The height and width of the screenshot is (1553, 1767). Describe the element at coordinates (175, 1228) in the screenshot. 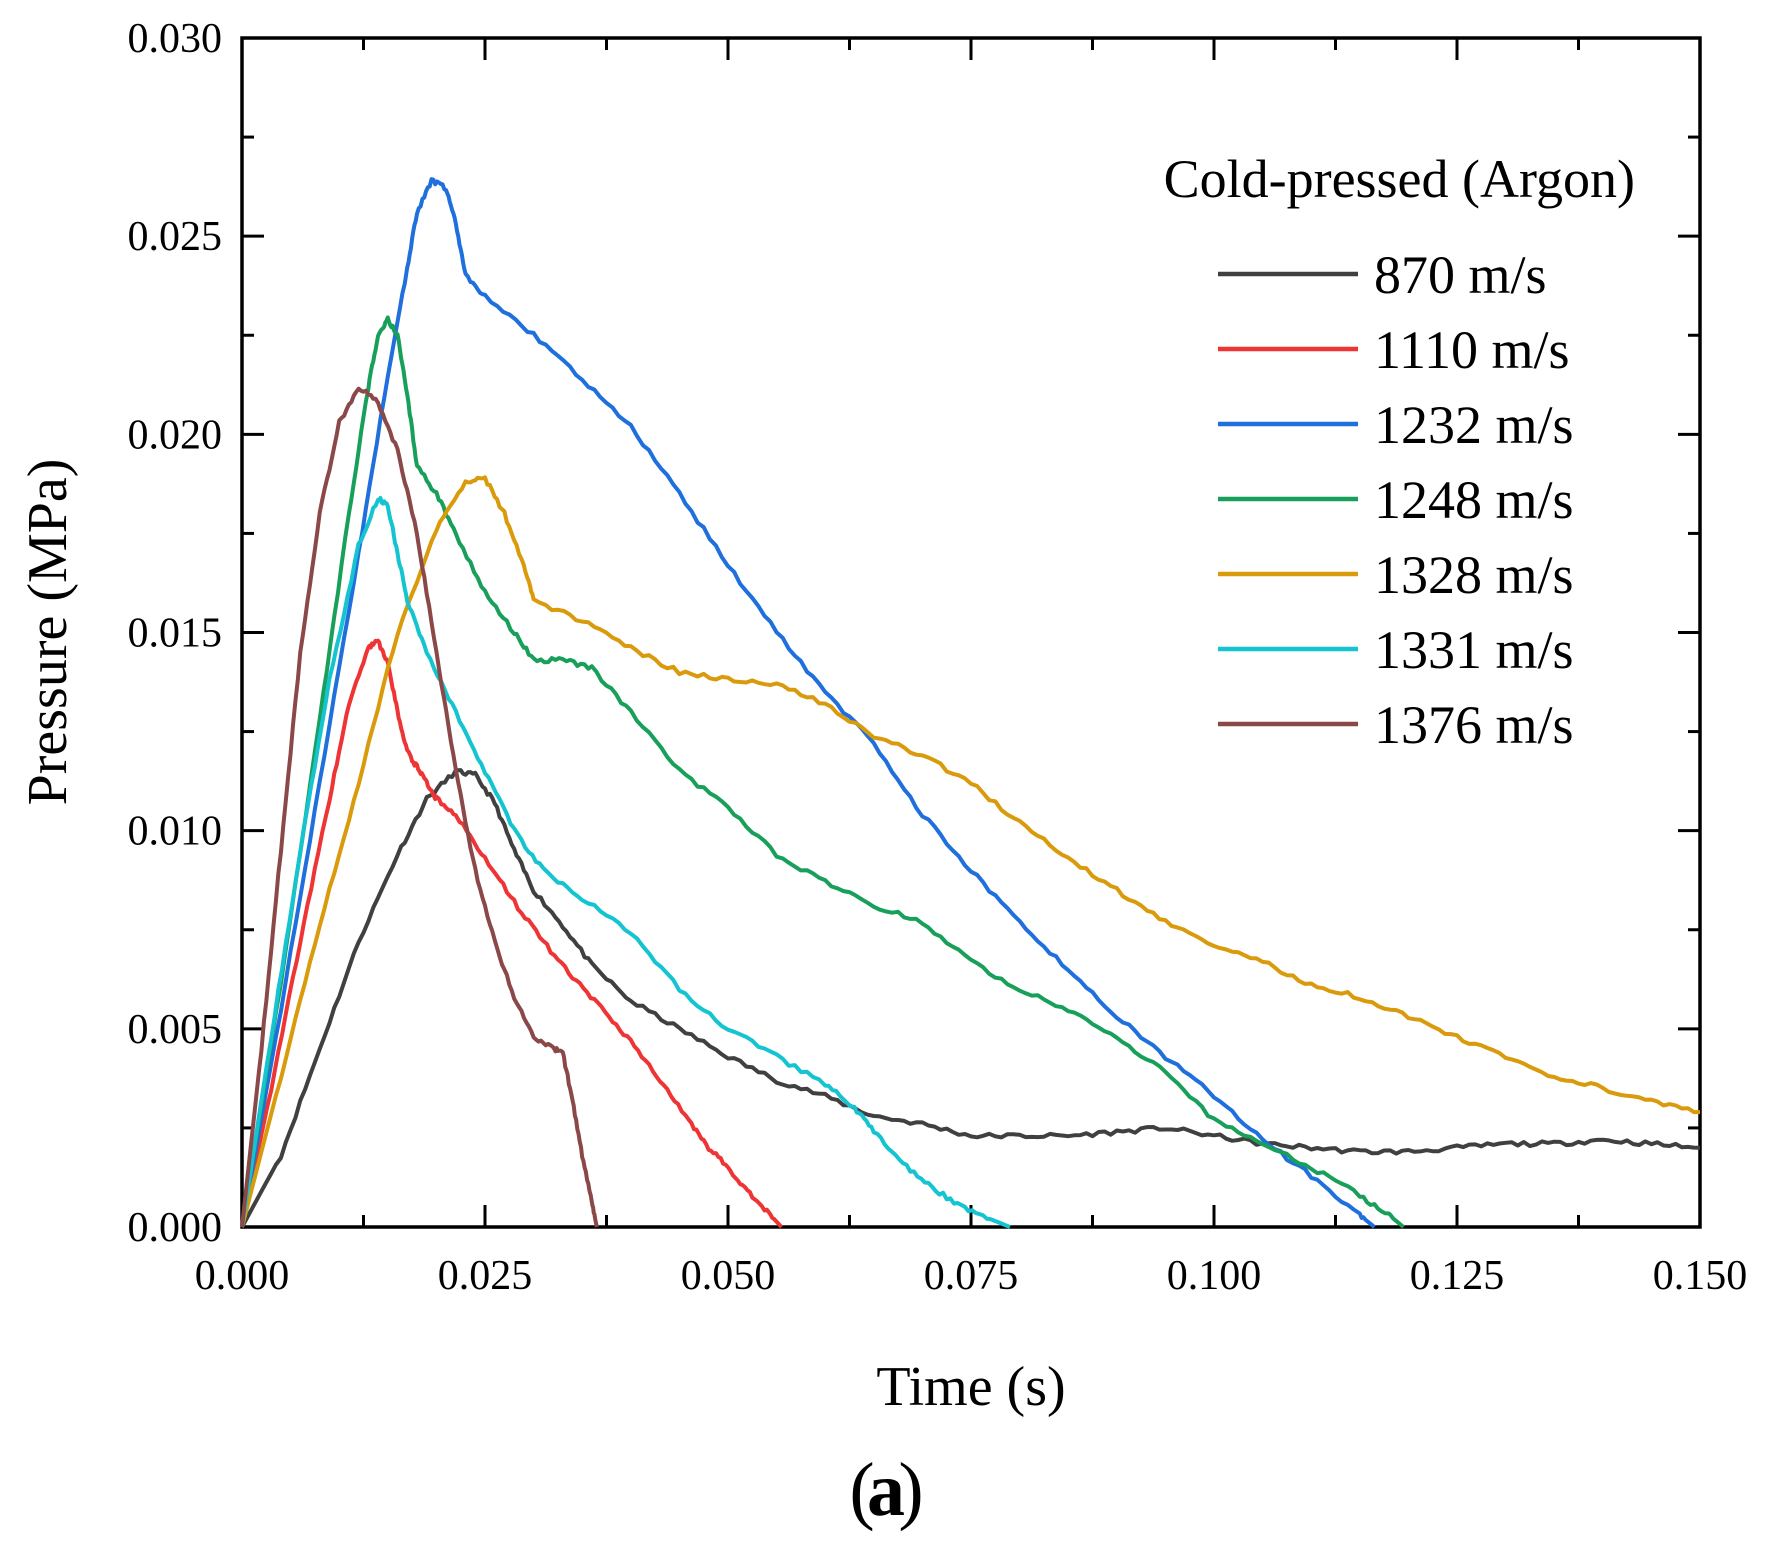

I see `y-tick-label: 0.000` at that location.